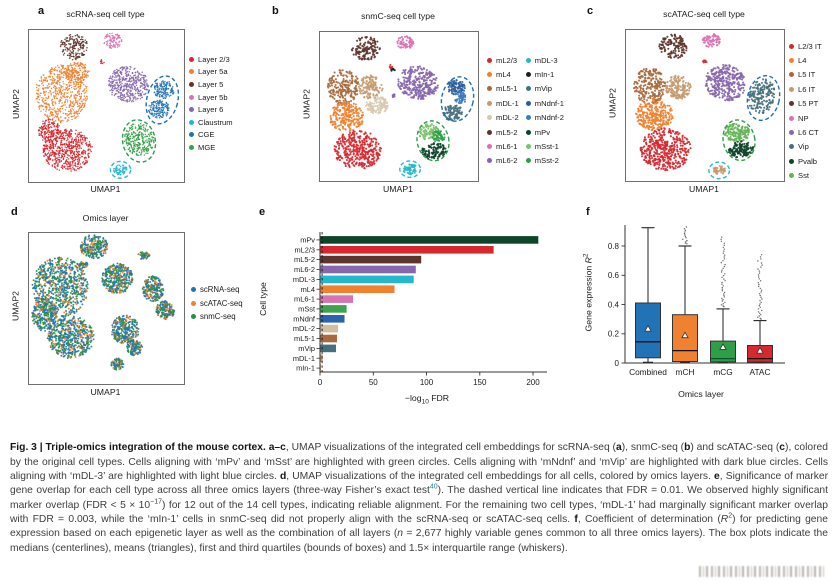 The height and width of the screenshot is (584, 834). I want to click on panel-c-ylabel: UMAP2, so click(612, 103).